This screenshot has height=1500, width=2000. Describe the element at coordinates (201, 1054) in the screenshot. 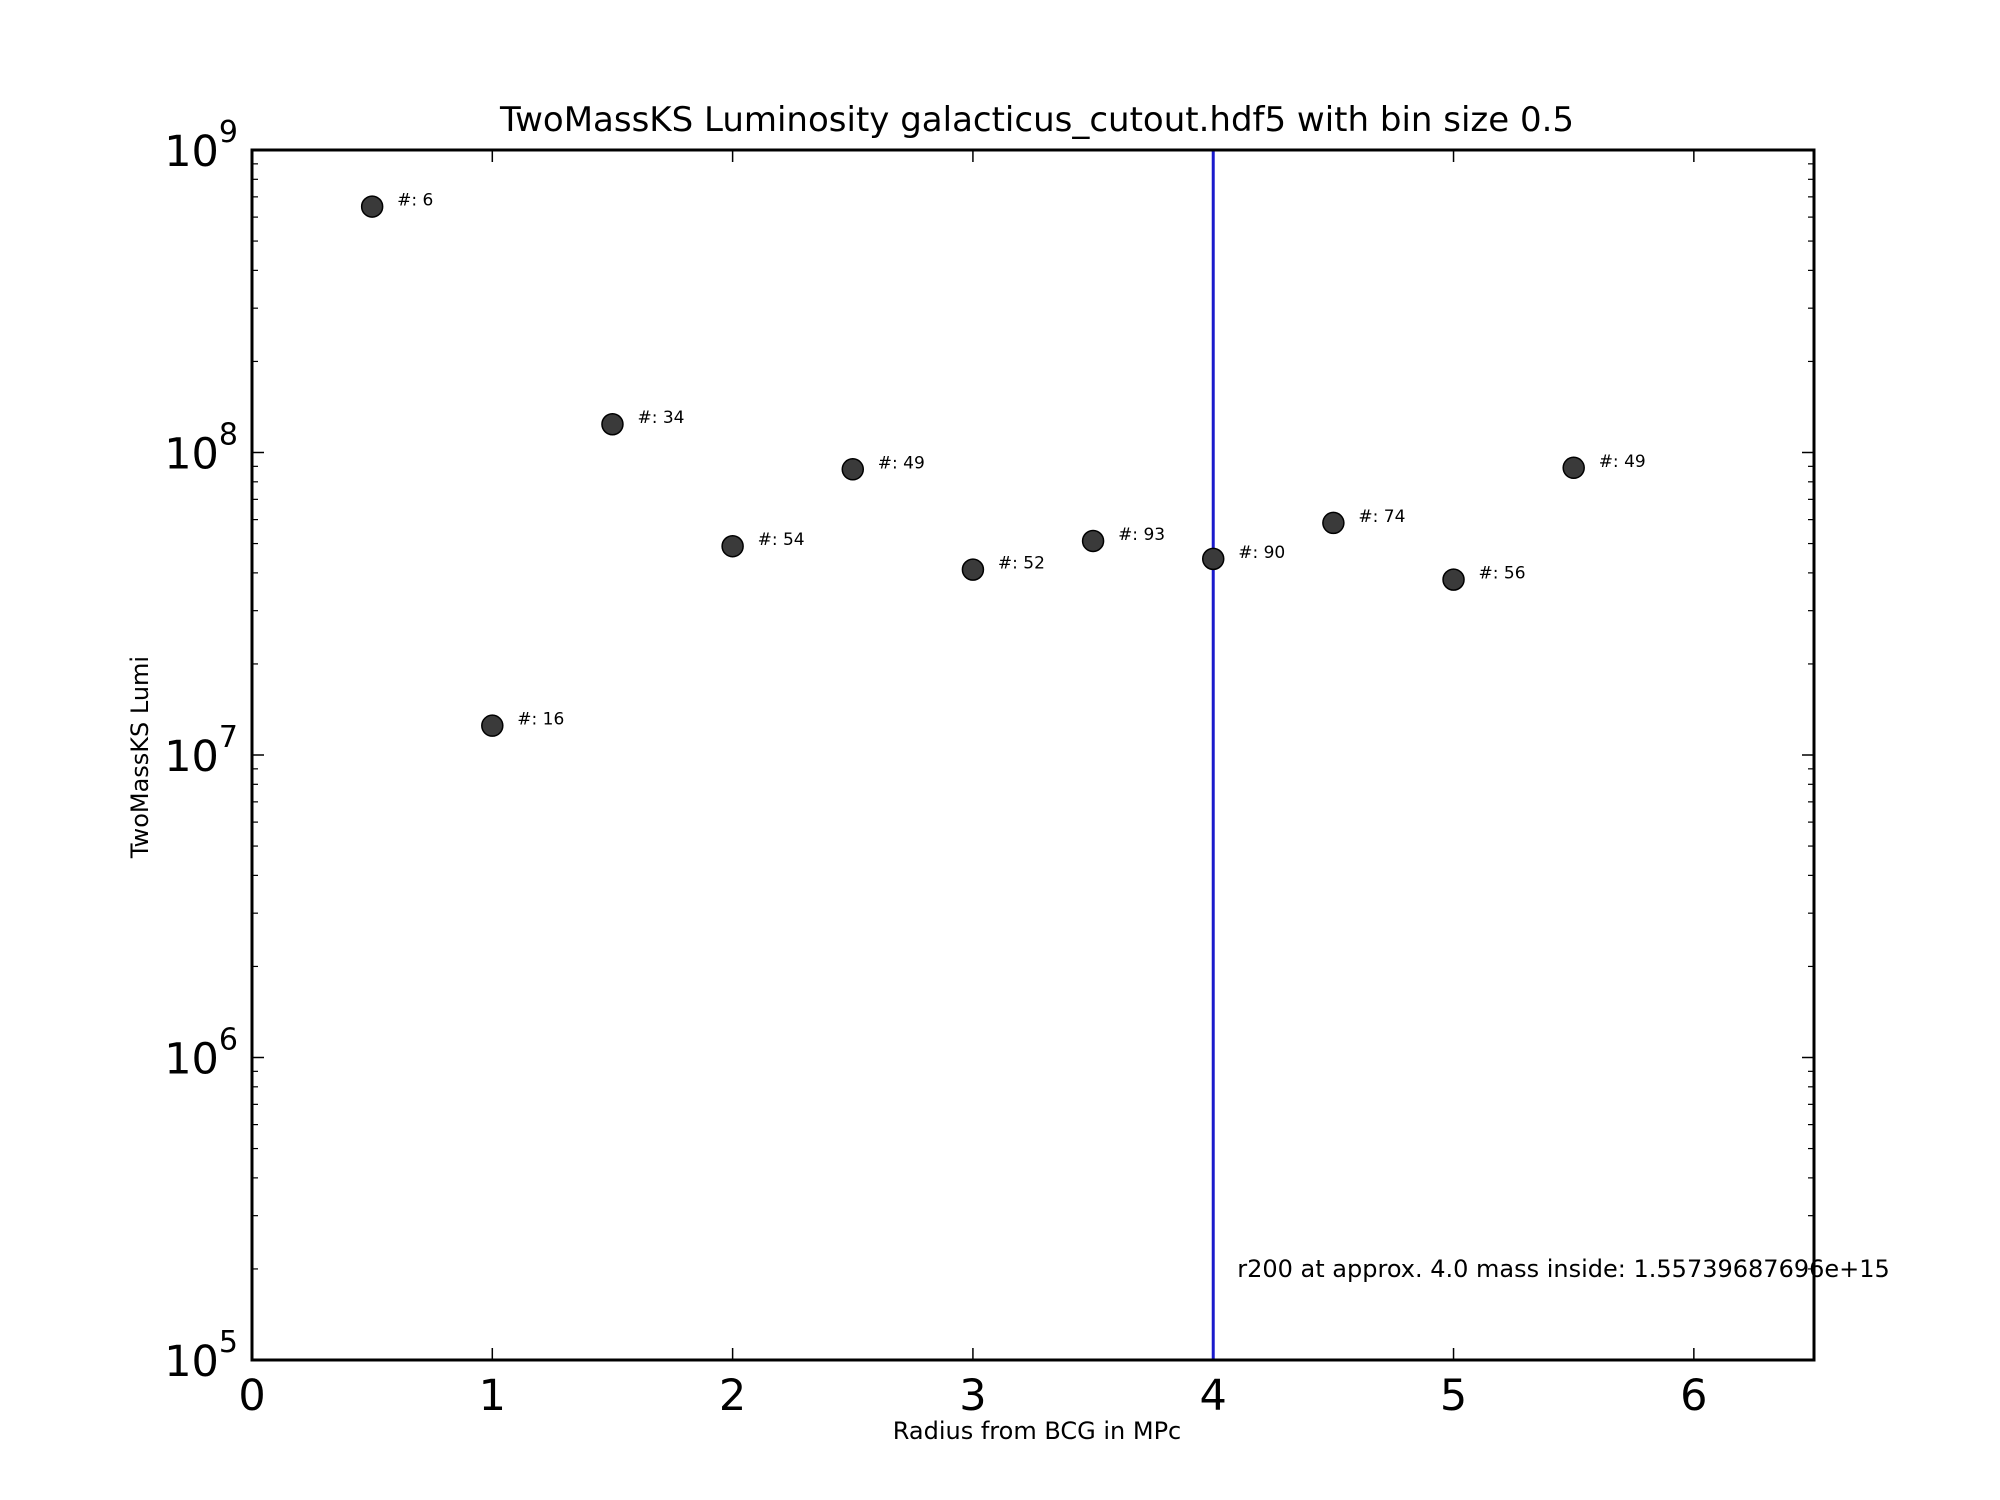

I see `y-tick-label: 10⁶` at that location.